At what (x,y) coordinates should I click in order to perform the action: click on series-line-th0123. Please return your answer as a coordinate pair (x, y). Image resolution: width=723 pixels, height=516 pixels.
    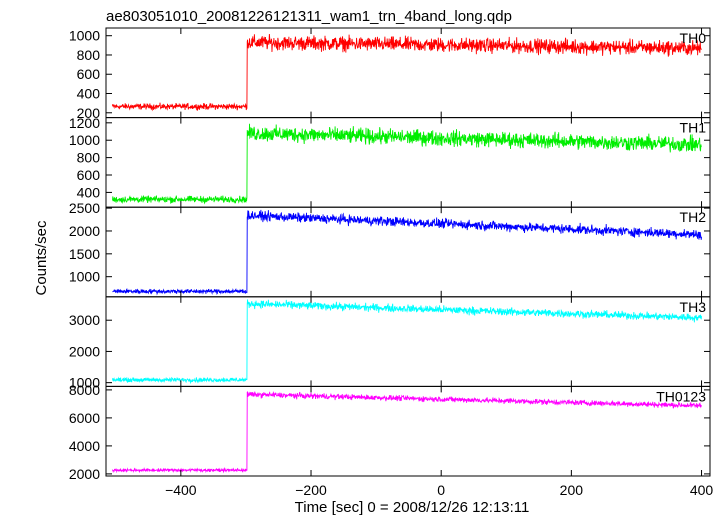
    Looking at the image, I should click on (407, 432).